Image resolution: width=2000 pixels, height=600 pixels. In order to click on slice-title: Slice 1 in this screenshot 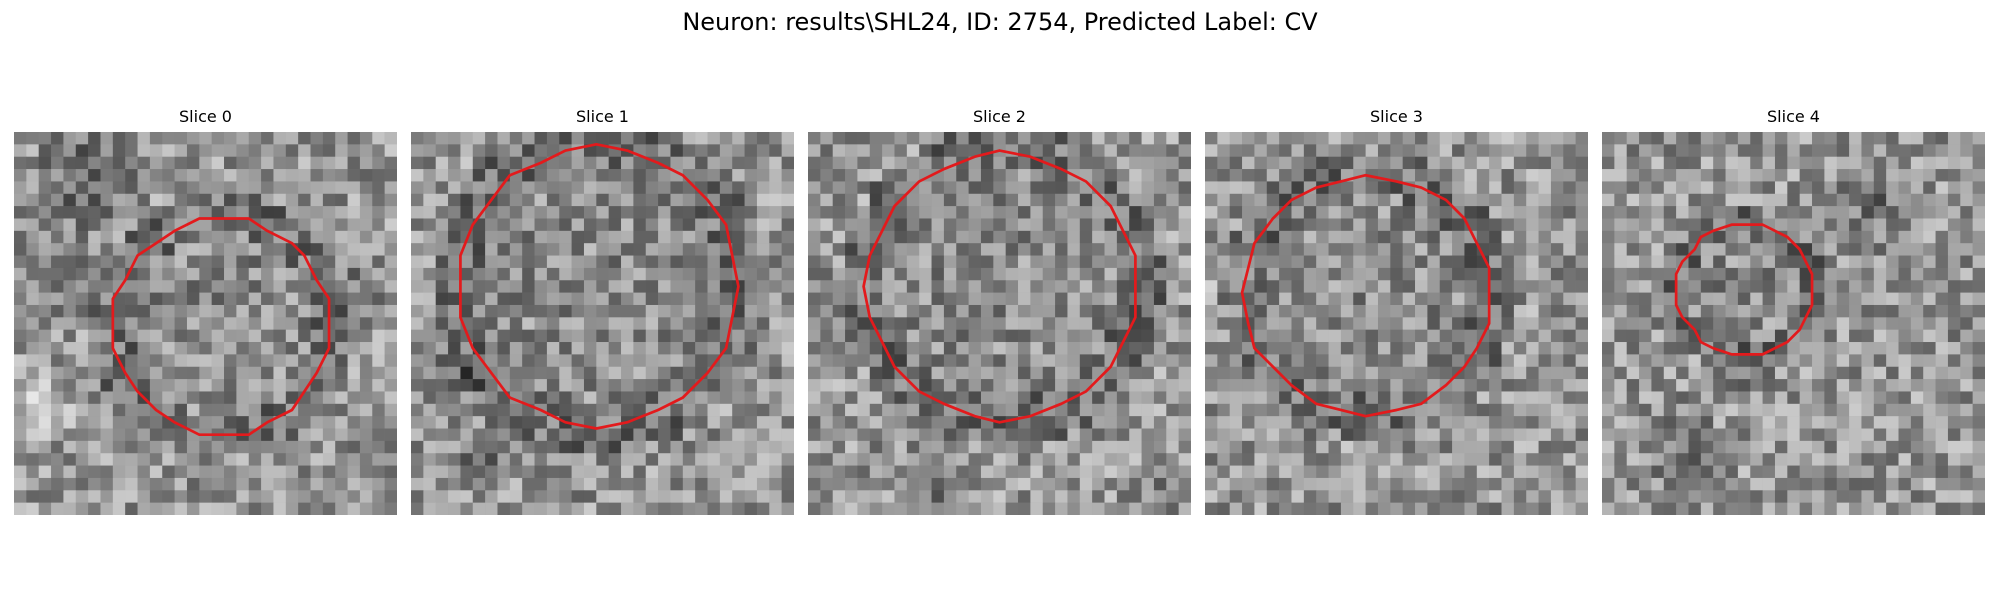, I will do `click(602, 116)`.